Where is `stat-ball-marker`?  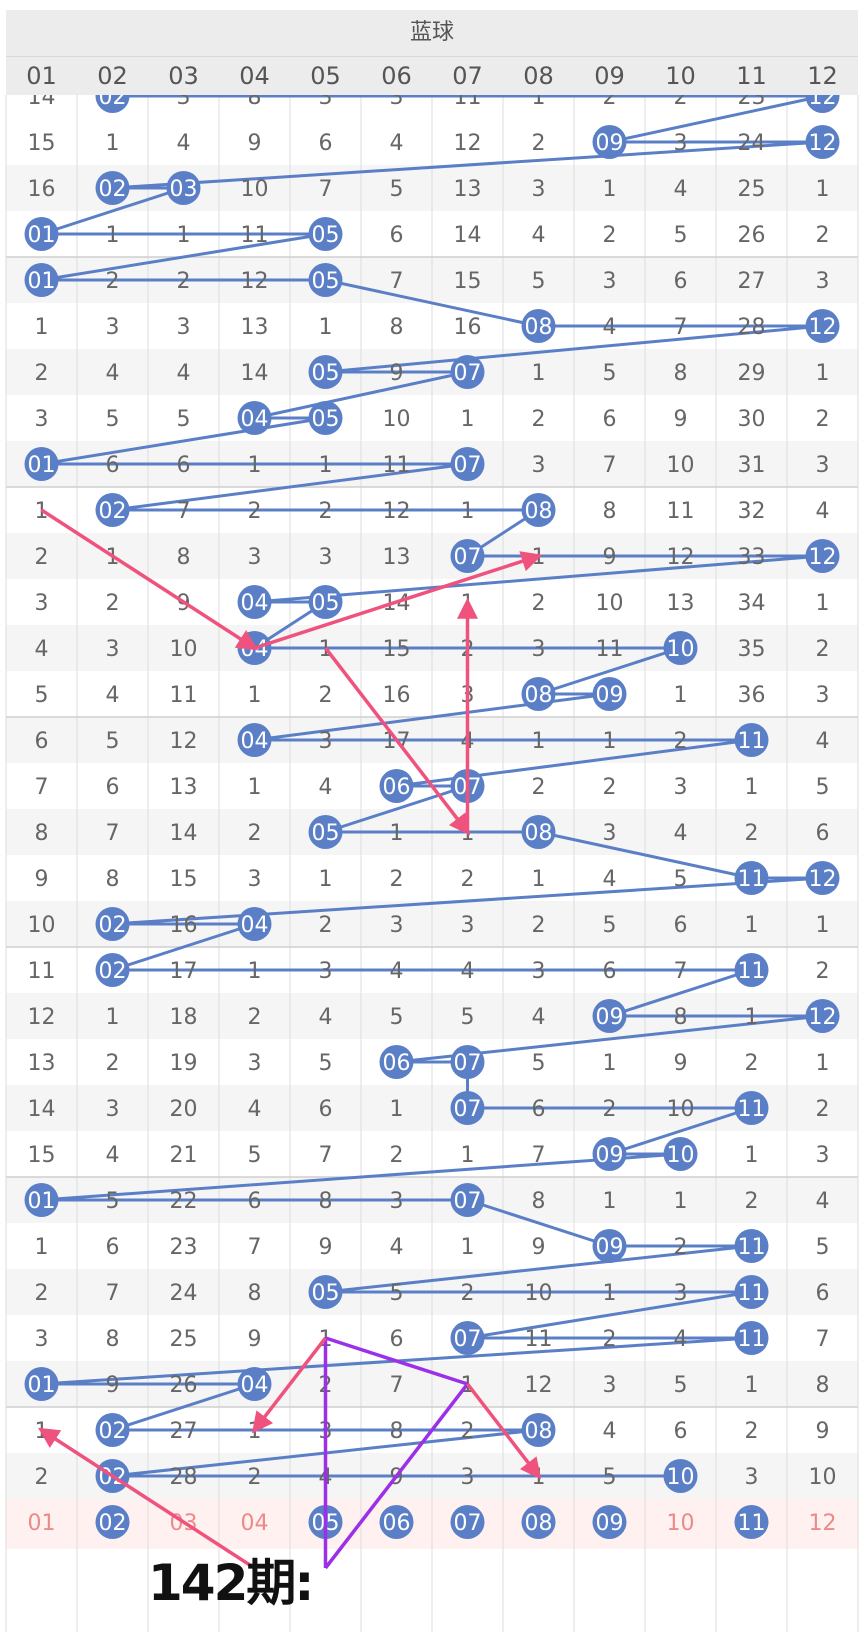
stat-ball-marker is located at coordinates (538, 1522).